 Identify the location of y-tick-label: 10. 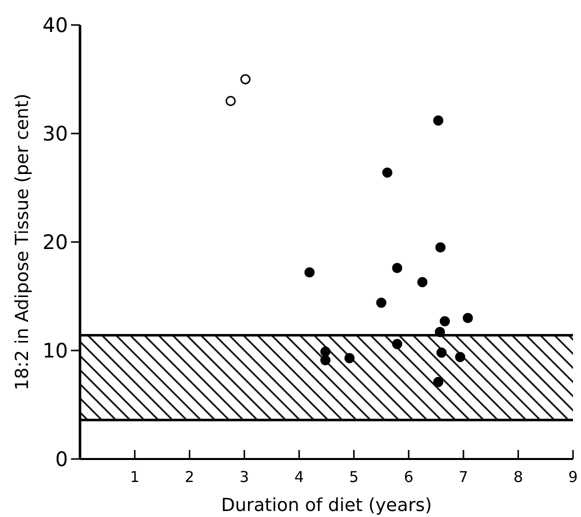
(55, 350).